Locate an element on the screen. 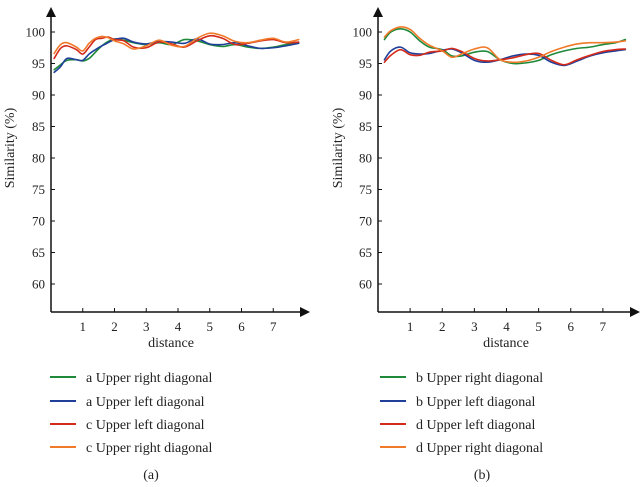 This screenshot has height=487, width=644. legend-label: d Upper left diagonal is located at coordinates (475, 425).